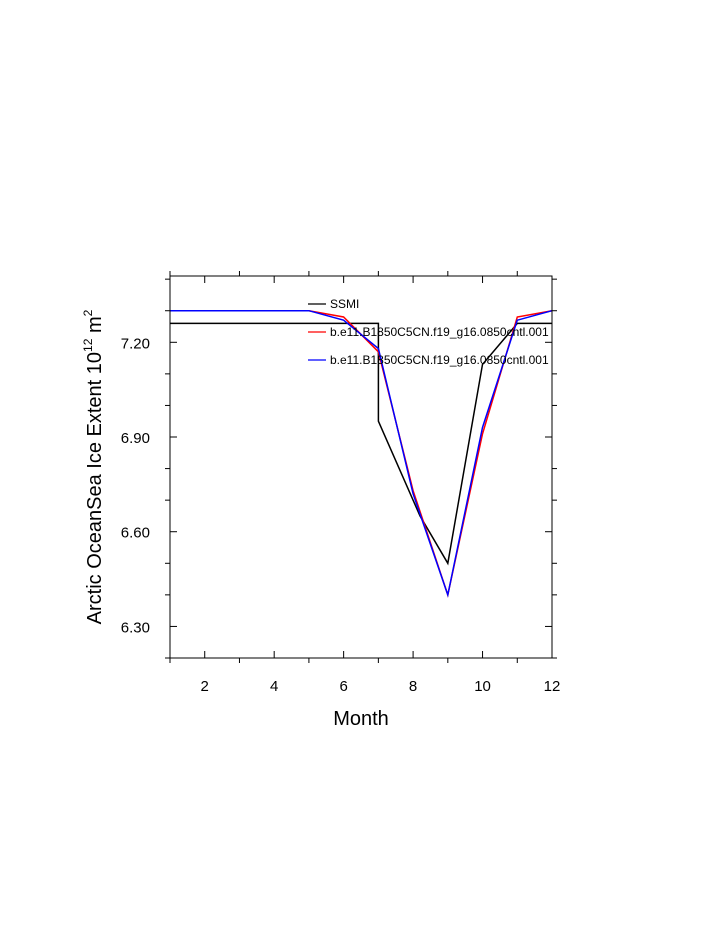 The height and width of the screenshot is (935, 723). I want to click on y-tick-label: 6.30, so click(135, 627).